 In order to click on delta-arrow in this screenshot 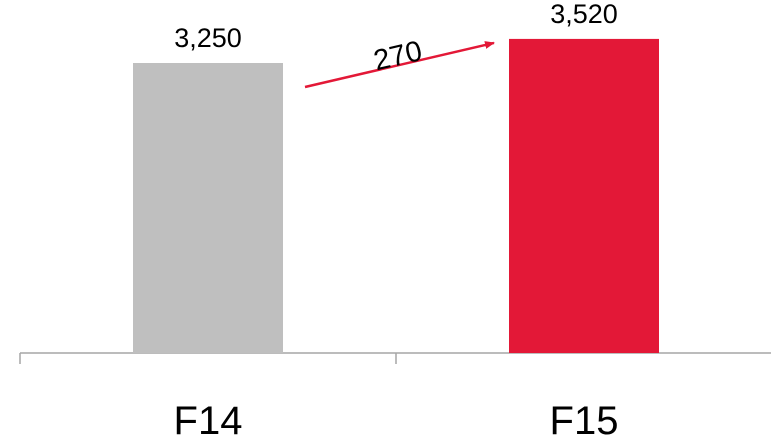, I will do `click(399, 65)`.